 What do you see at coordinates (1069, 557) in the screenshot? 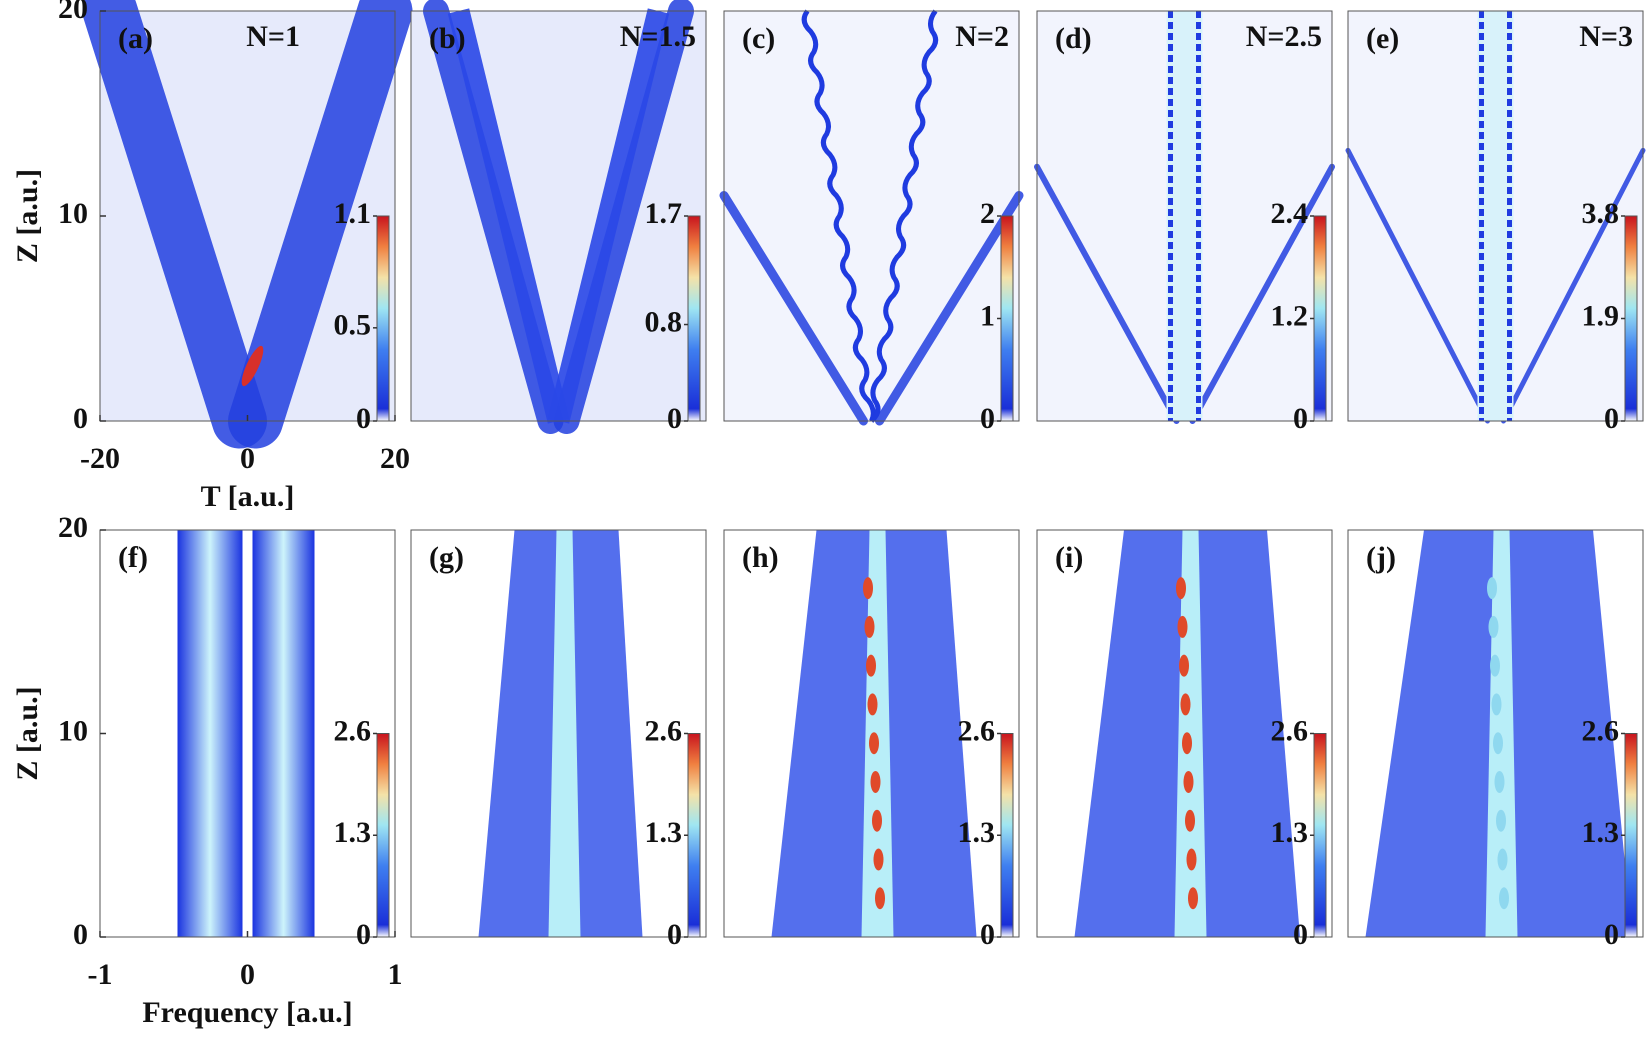
I see `panel-label: (i)` at bounding box center [1069, 557].